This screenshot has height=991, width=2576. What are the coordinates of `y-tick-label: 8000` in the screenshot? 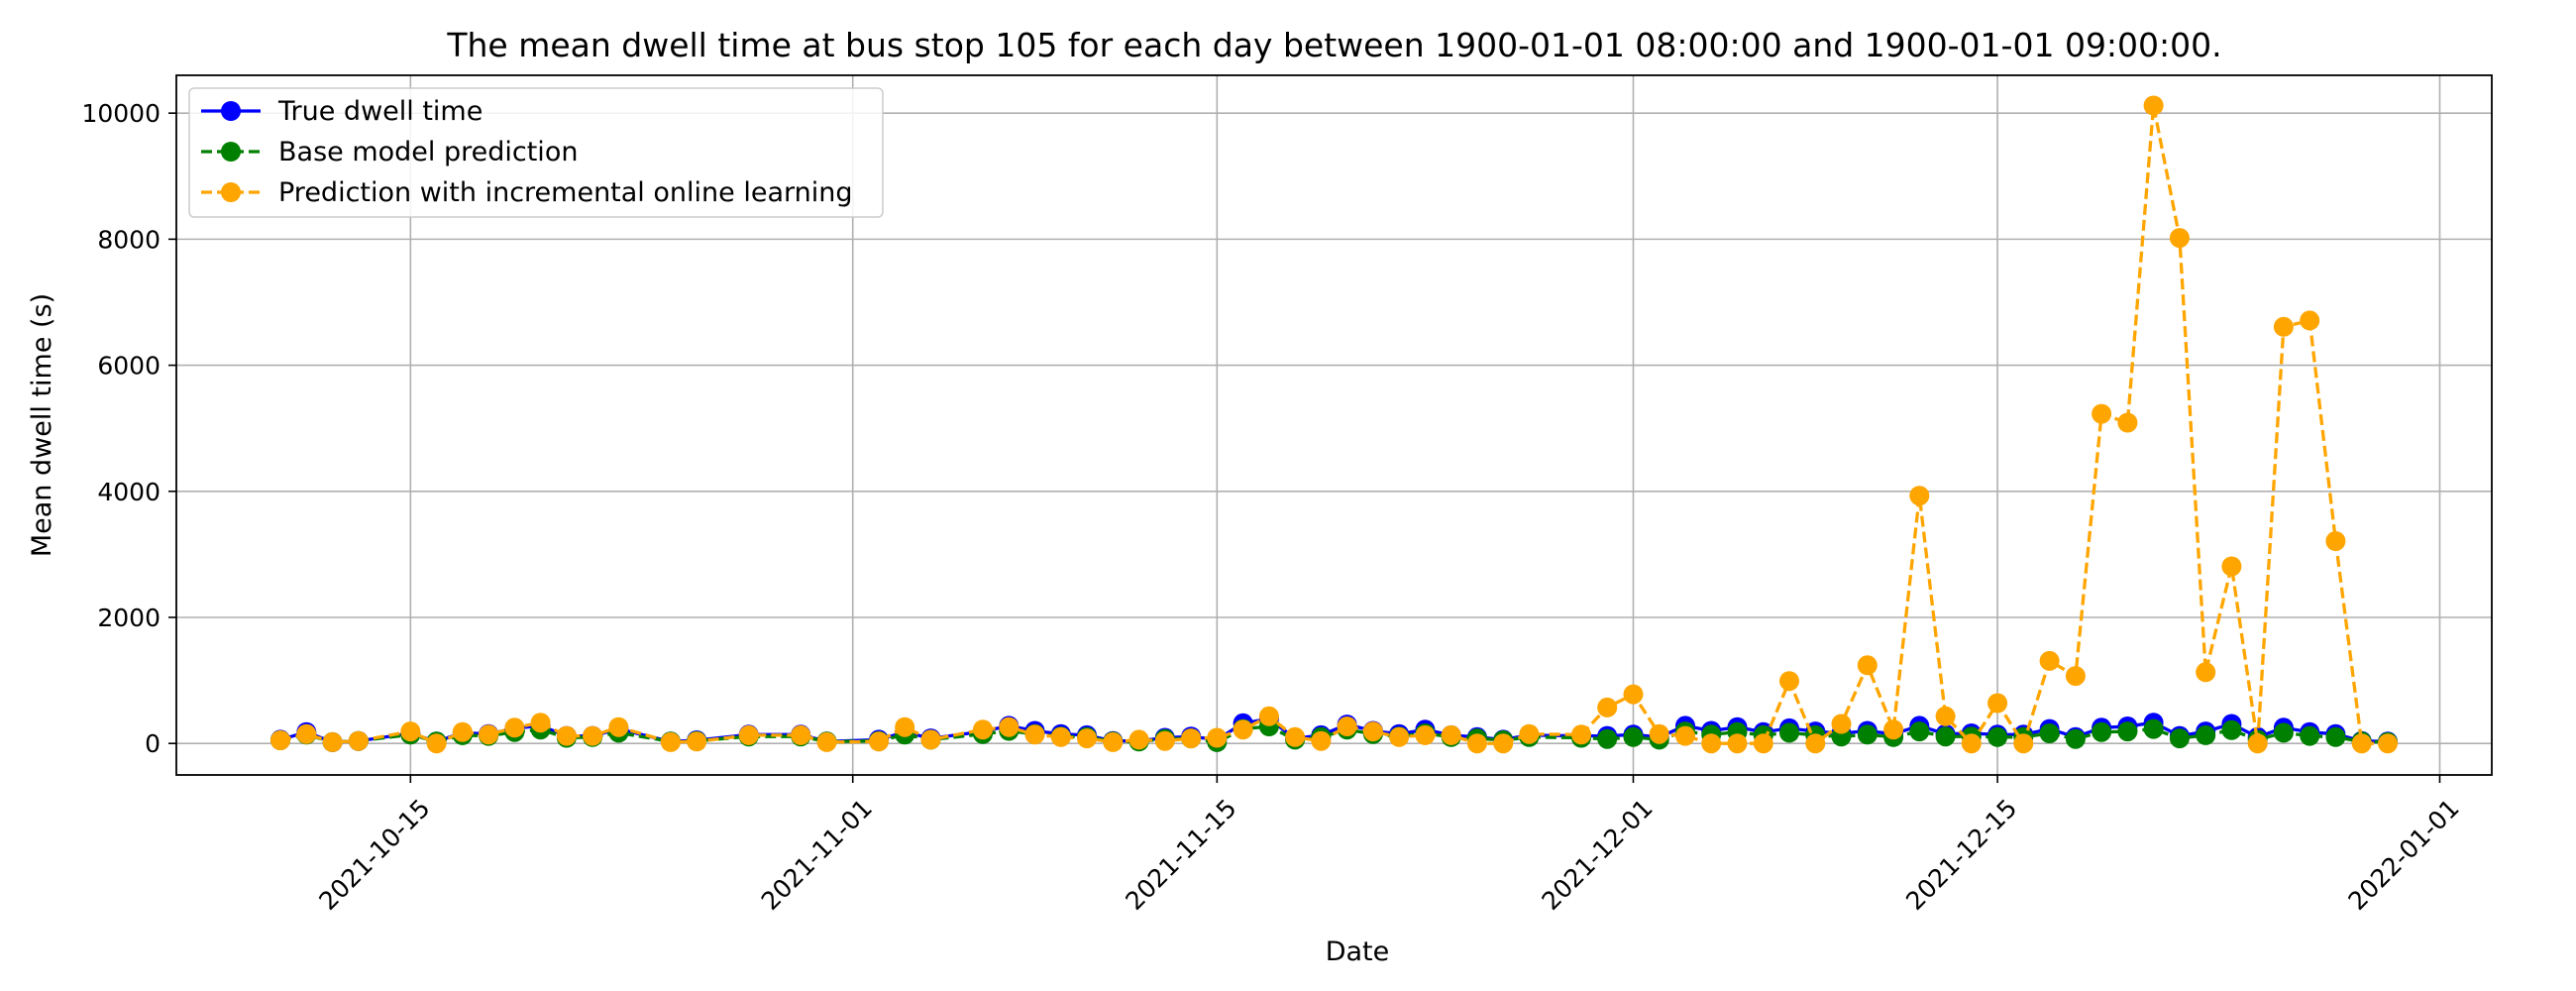 It's located at (129, 239).